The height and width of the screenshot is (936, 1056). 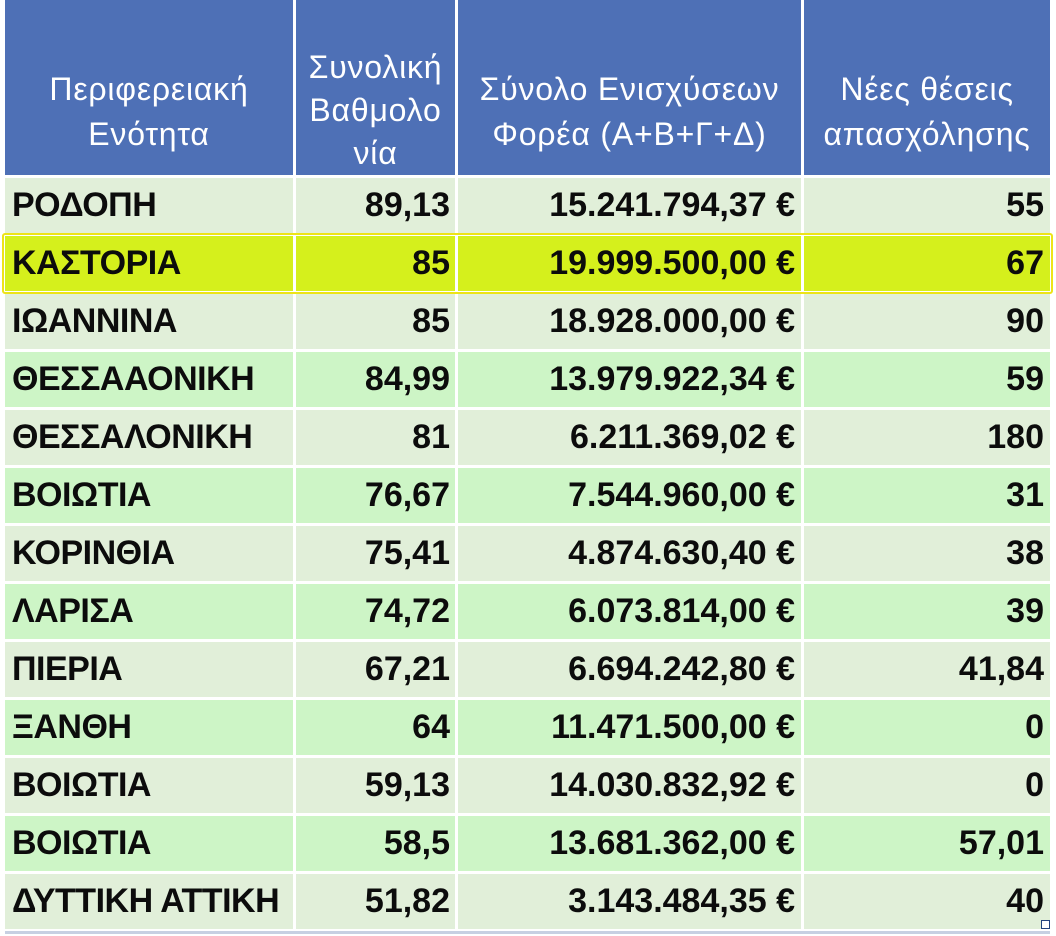 What do you see at coordinates (375, 553) in the screenshot?
I see `score-cell: 75,41` at bounding box center [375, 553].